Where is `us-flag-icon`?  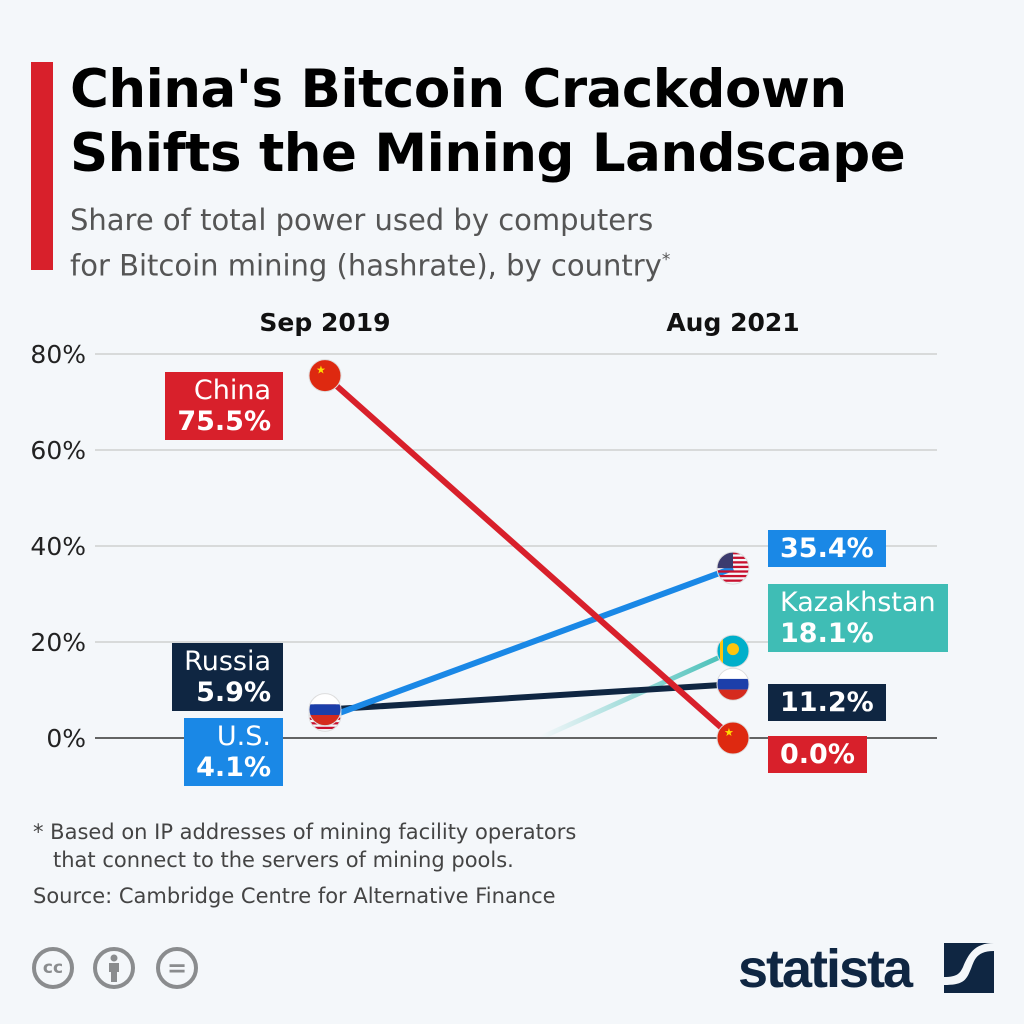 us-flag-icon is located at coordinates (733, 568).